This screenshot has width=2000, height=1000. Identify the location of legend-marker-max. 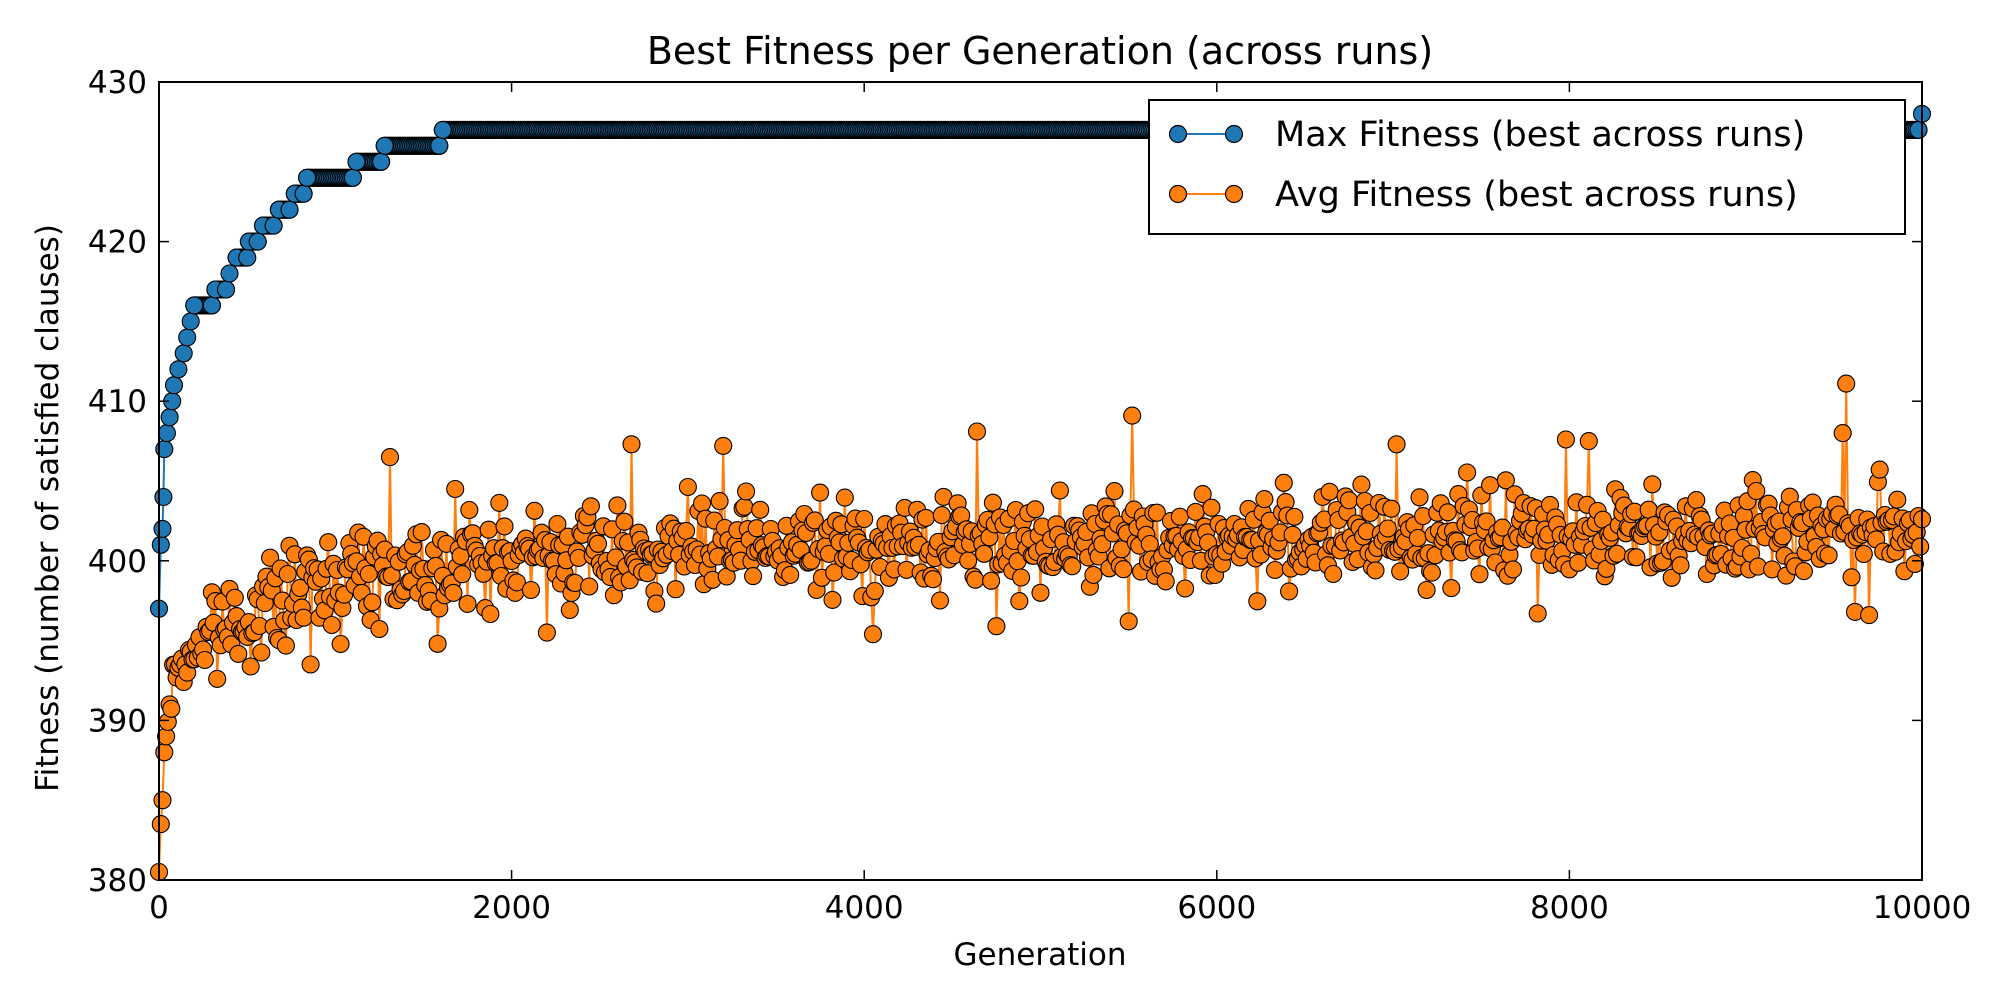
(1178, 134).